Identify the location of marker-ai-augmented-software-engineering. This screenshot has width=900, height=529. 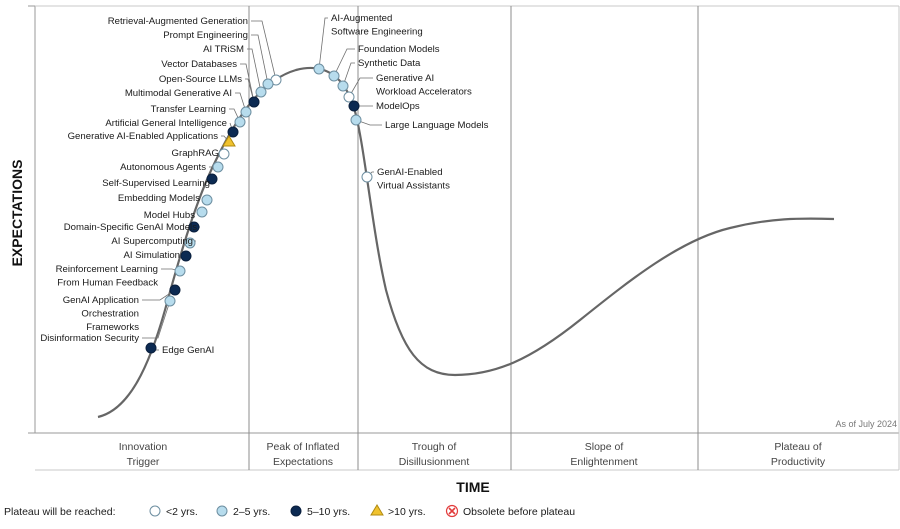
(319, 69).